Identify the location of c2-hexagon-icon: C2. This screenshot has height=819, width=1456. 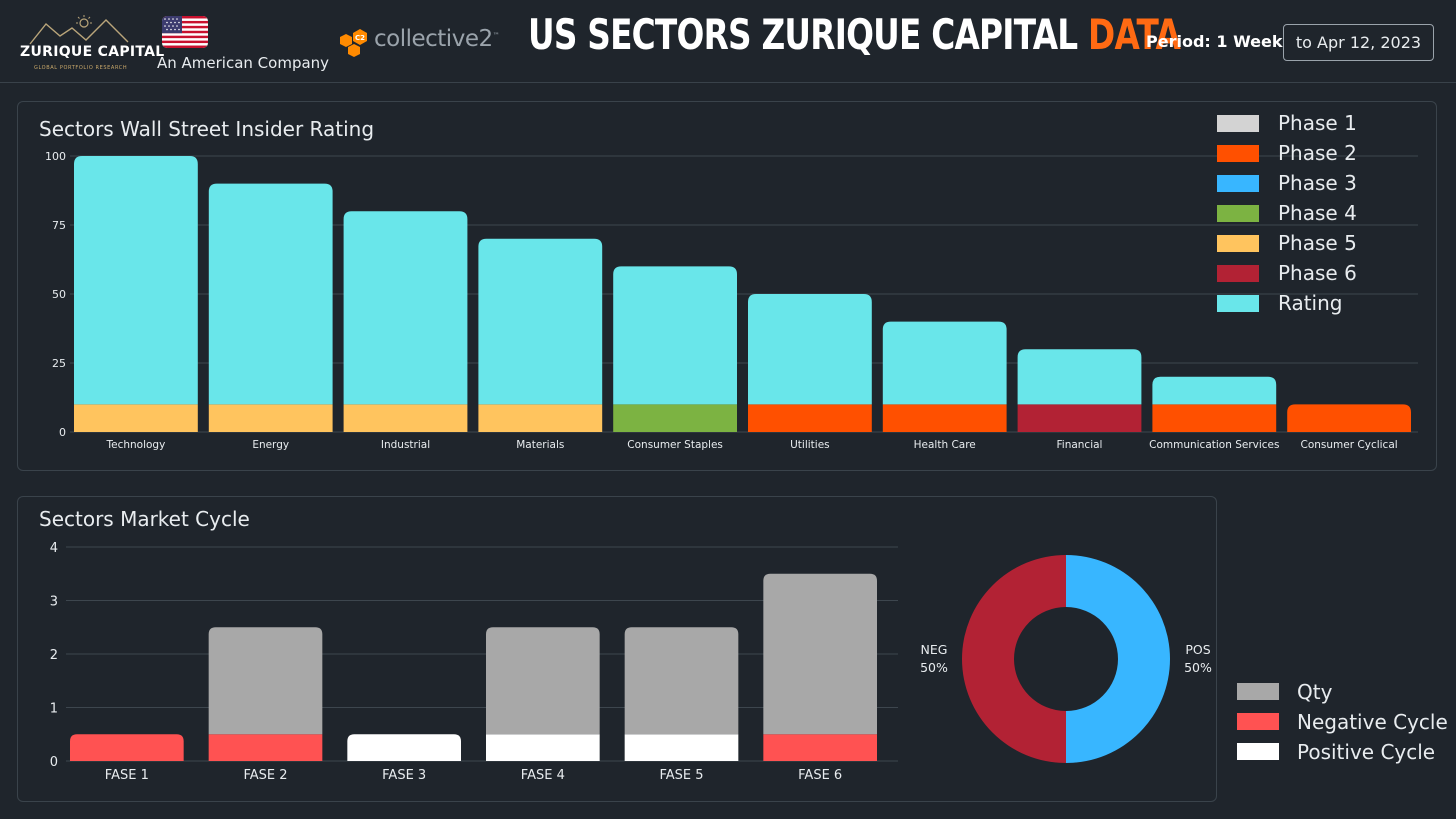
(353, 43).